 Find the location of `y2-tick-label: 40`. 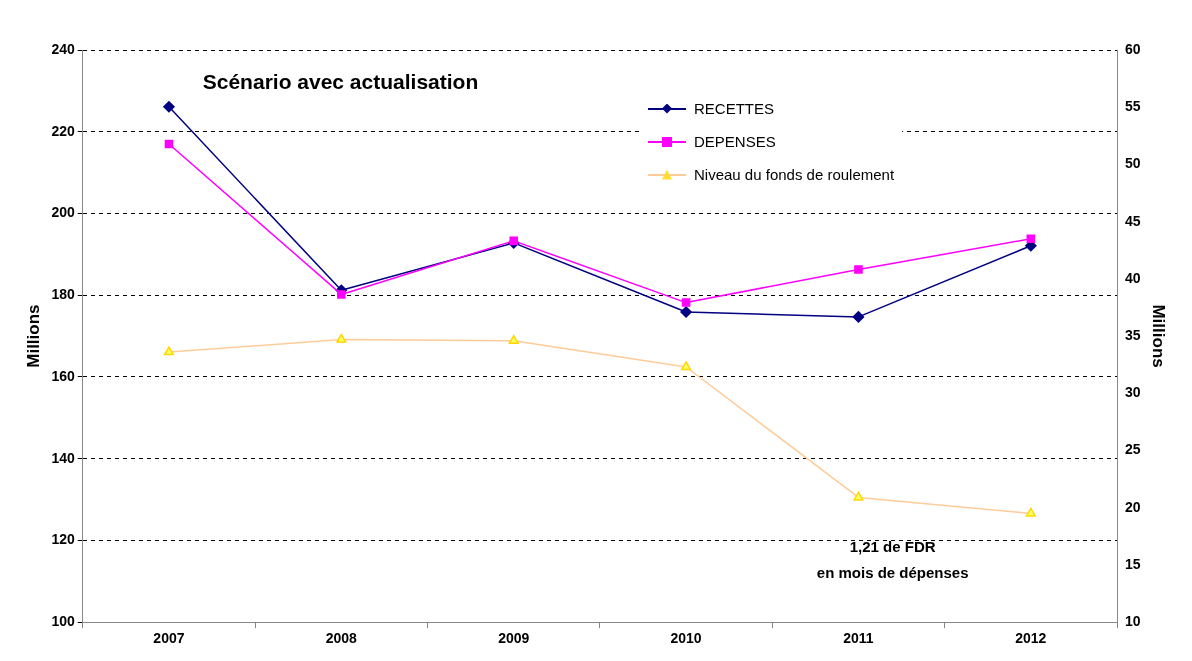

y2-tick-label: 40 is located at coordinates (1133, 277).